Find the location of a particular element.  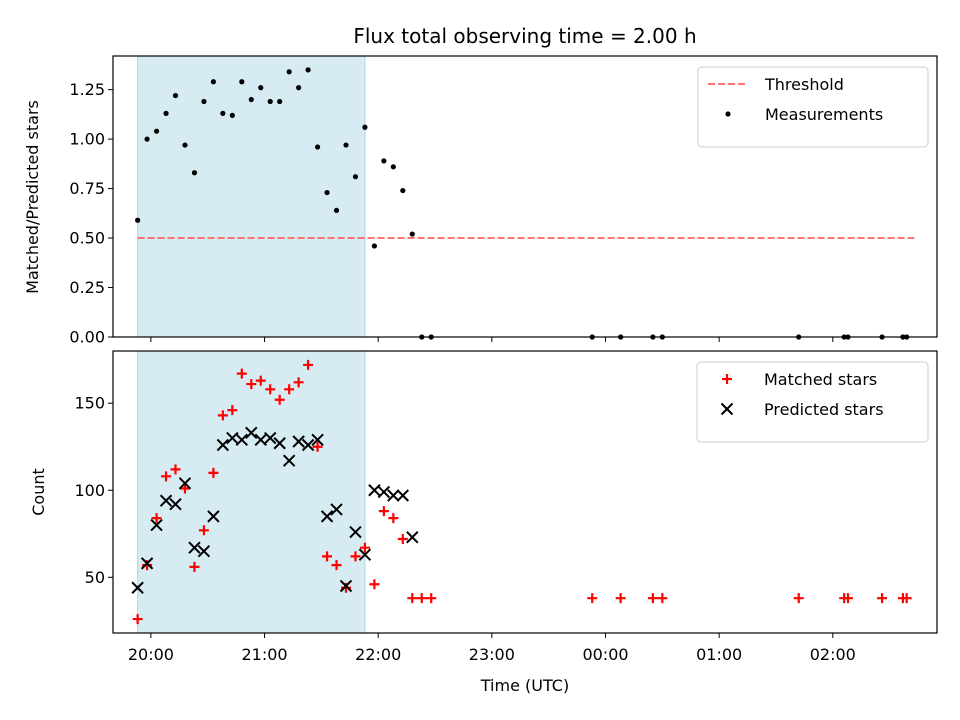

x-tick-label: 00:00 is located at coordinates (605, 654).